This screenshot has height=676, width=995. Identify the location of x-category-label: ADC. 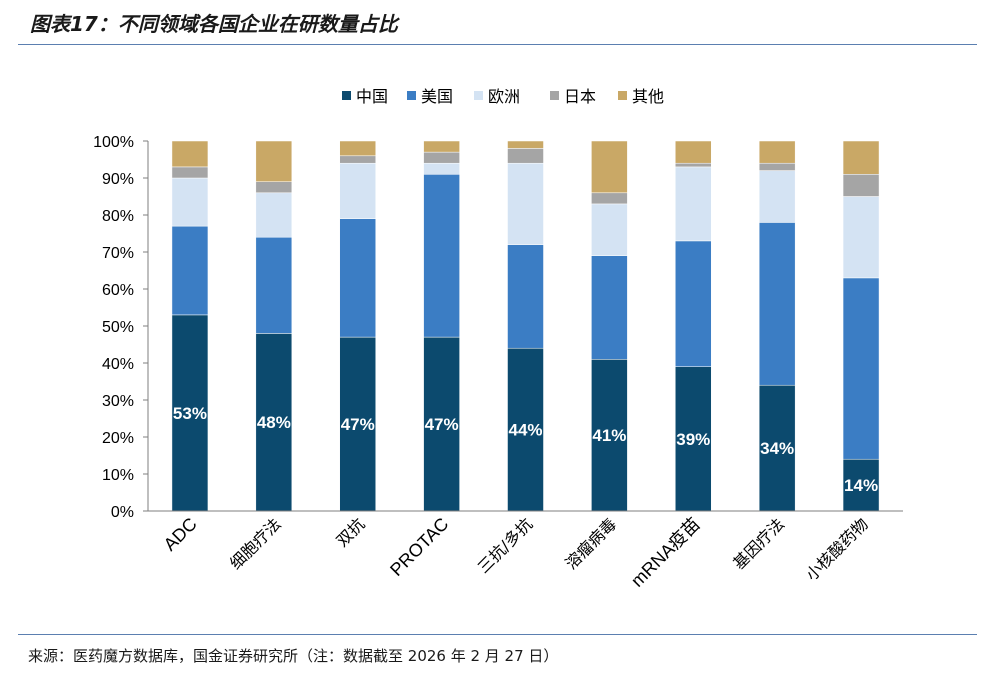
(180, 534).